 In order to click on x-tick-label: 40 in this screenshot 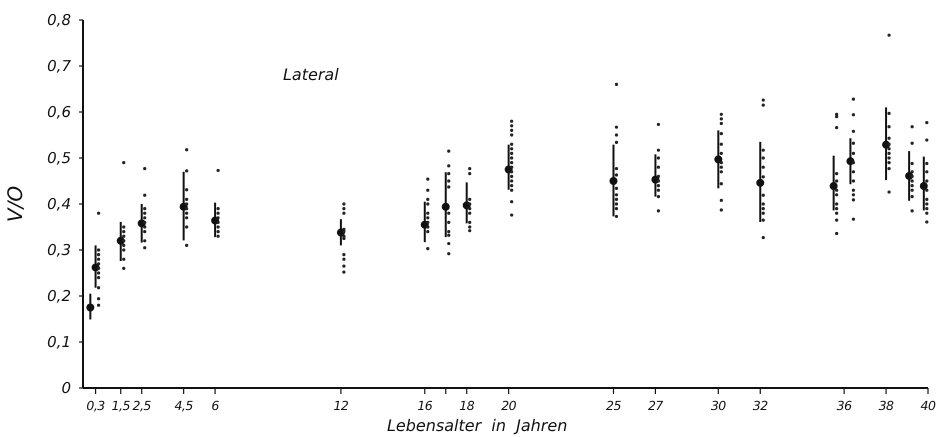, I will do `click(928, 405)`.